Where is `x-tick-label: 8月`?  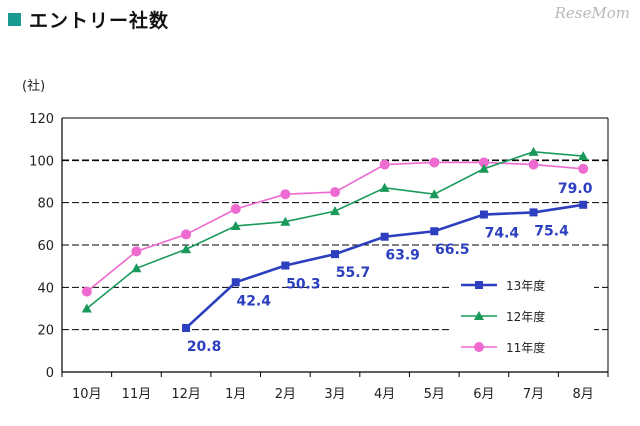
x-tick-label: 8月 is located at coordinates (583, 394).